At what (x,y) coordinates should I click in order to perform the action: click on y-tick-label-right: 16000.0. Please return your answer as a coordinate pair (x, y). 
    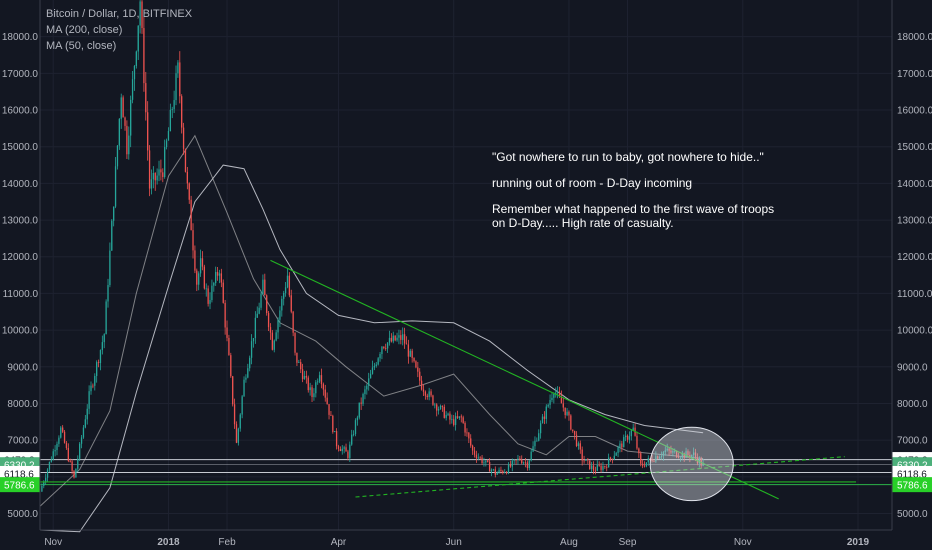
    Looking at the image, I should click on (914, 111).